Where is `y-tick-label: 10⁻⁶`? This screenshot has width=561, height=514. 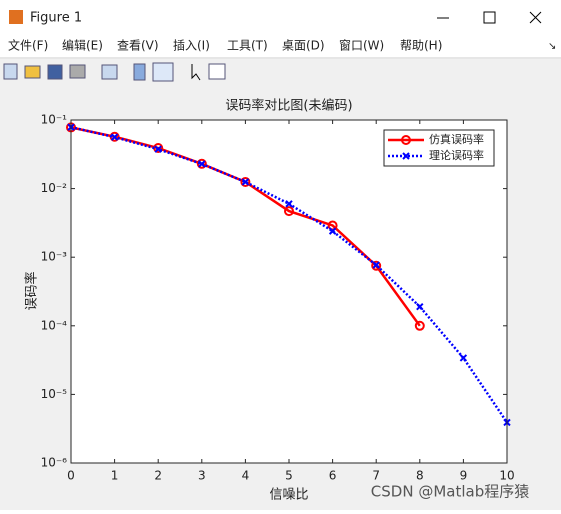 y-tick-label: 10⁻⁶ is located at coordinates (54, 463).